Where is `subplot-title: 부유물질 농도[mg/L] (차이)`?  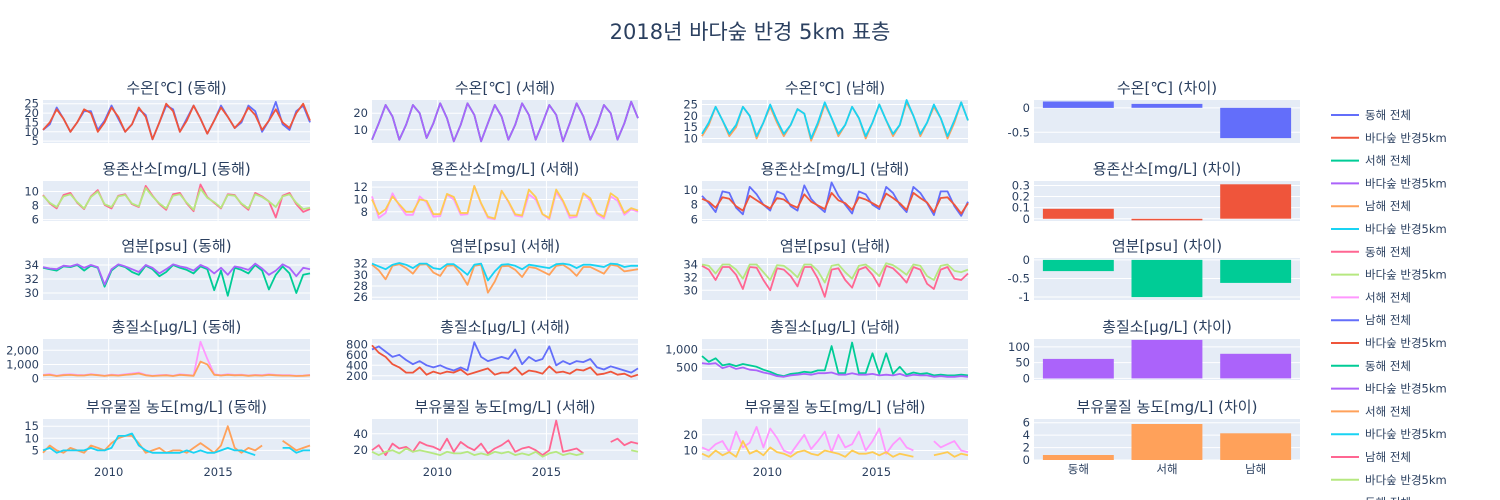 subplot-title: 부유물질 농도[mg/L] (차이) is located at coordinates (1167, 407).